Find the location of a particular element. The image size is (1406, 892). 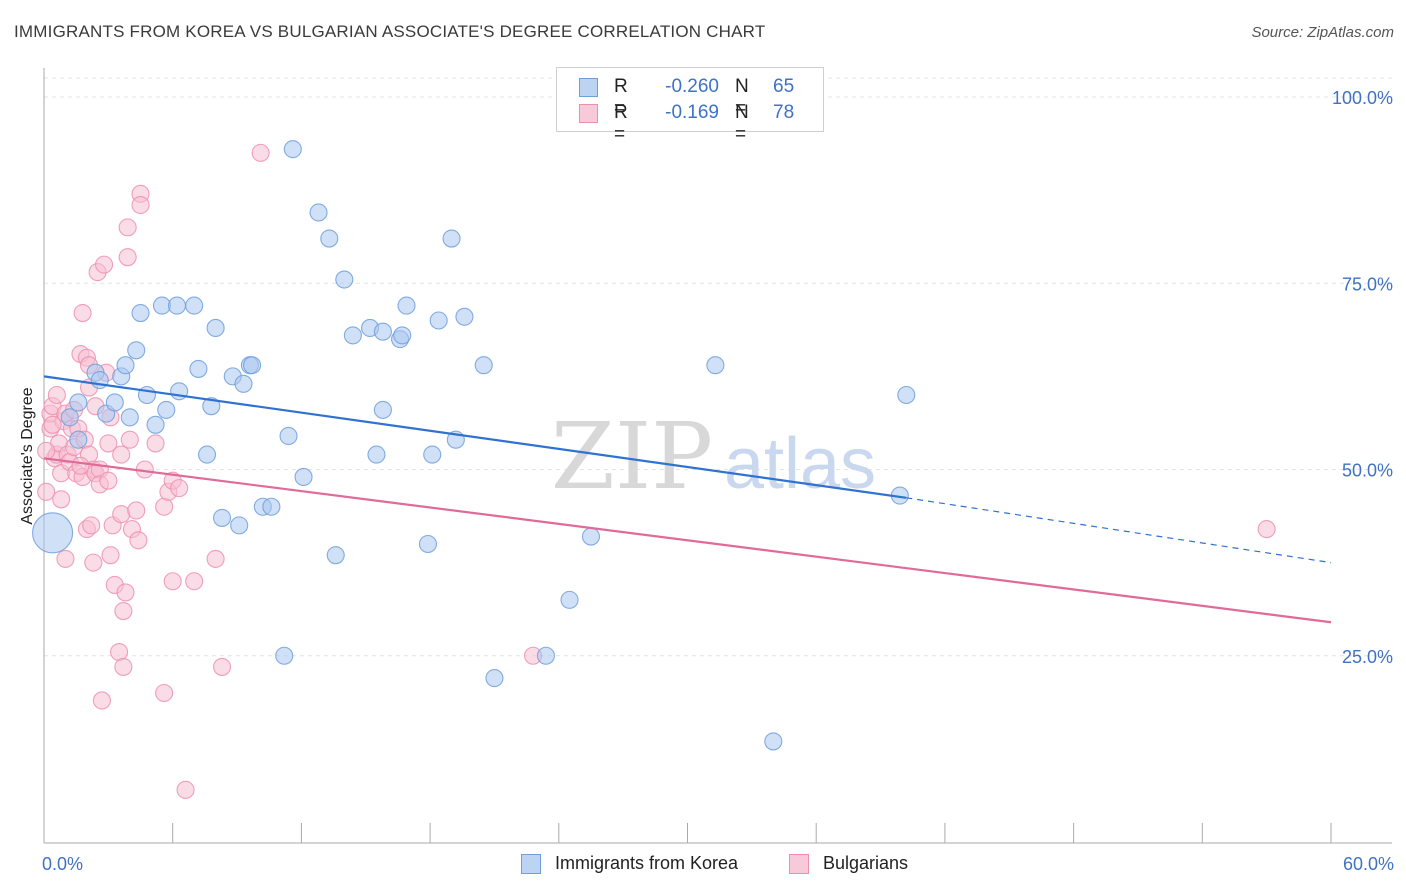

korea-legend-swatch is located at coordinates (531, 864).